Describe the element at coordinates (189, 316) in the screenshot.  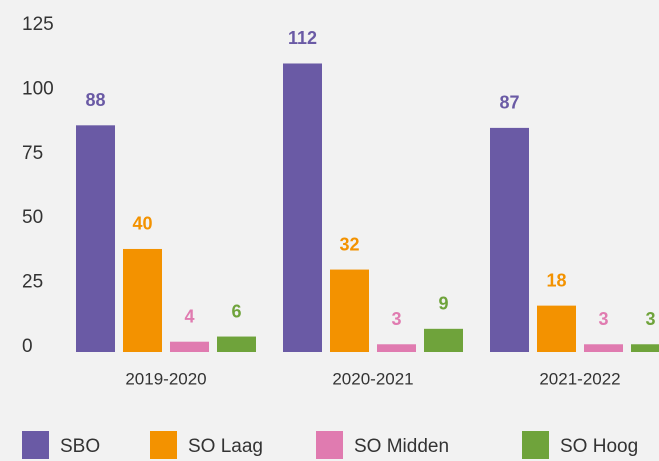
I see `value-label: 4` at that location.